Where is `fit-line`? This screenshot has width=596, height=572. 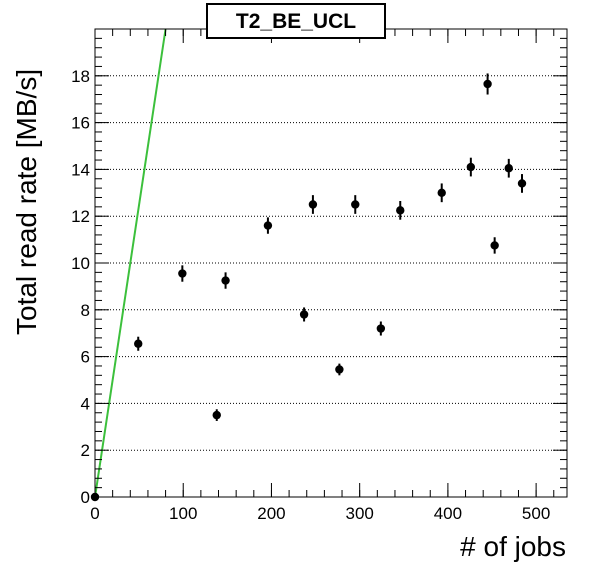
fit-line is located at coordinates (130, 263).